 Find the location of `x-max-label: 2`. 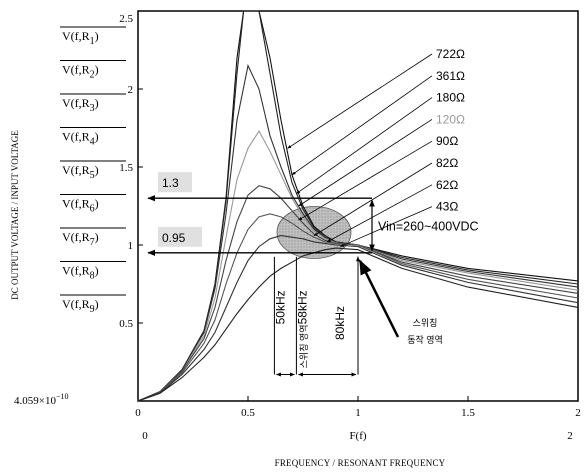

x-max-label: 2 is located at coordinates (570, 436).